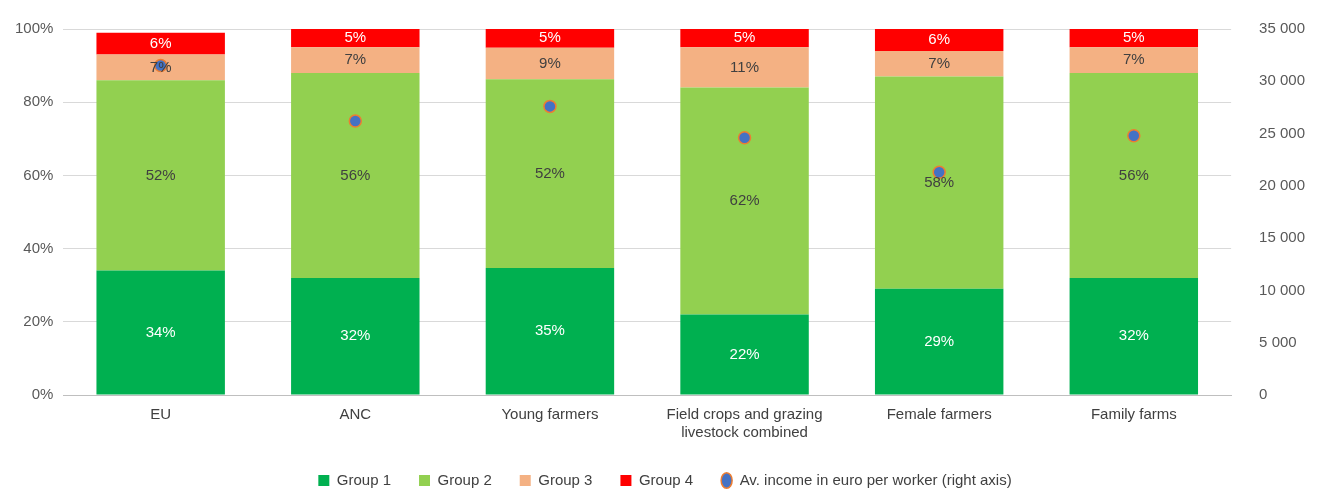  Describe the element at coordinates (939, 414) in the screenshot. I see `x-tick-label: Female farmers` at that location.